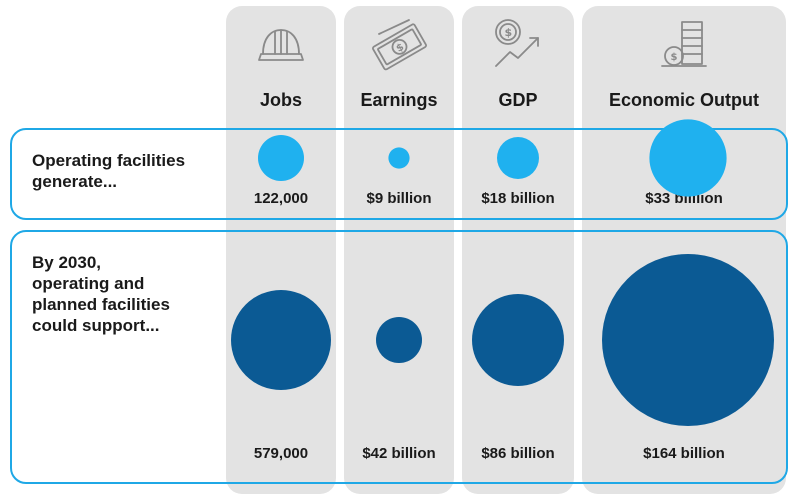 This screenshot has height=496, width=792. Describe the element at coordinates (518, 198) in the screenshot. I see `value-label-gdp-operating: $18 billion` at that location.